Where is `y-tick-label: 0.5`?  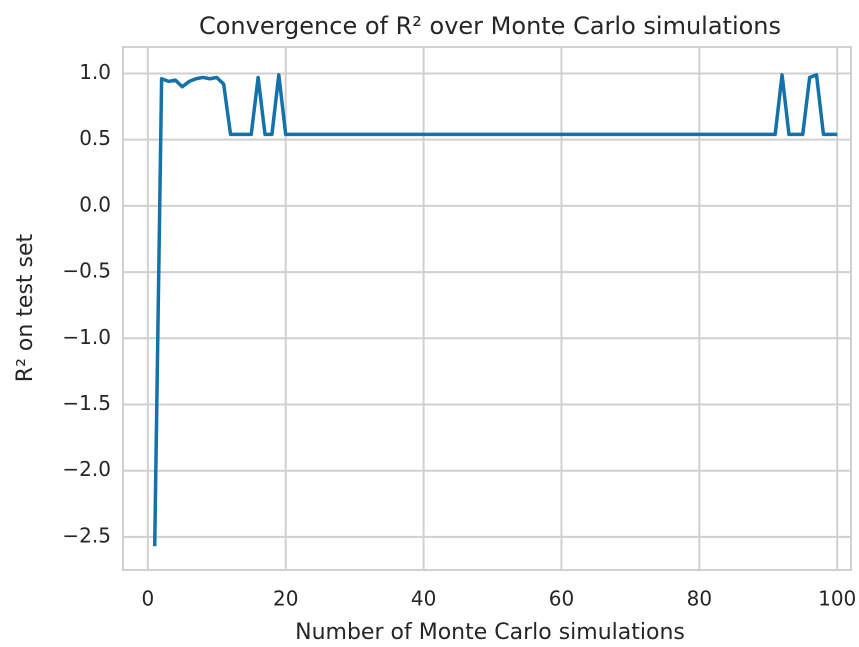
y-tick-label: 0.5 is located at coordinates (95, 138).